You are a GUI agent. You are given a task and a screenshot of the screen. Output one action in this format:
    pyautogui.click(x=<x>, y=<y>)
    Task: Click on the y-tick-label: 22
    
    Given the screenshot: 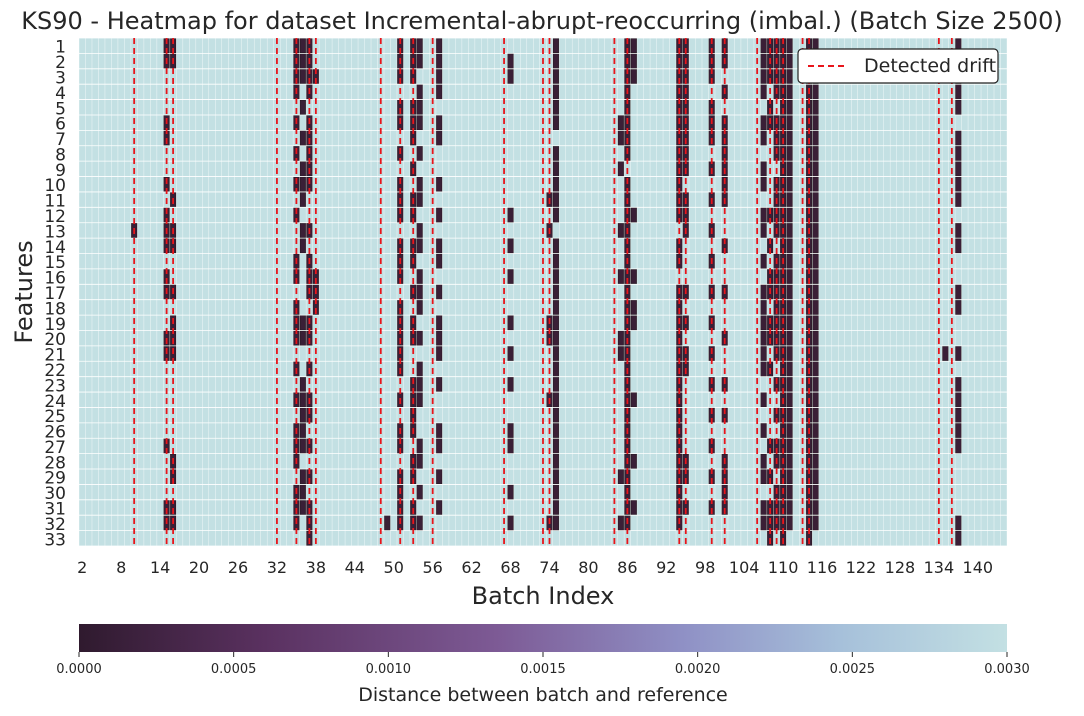 What is the action you would take?
    pyautogui.click(x=55, y=371)
    